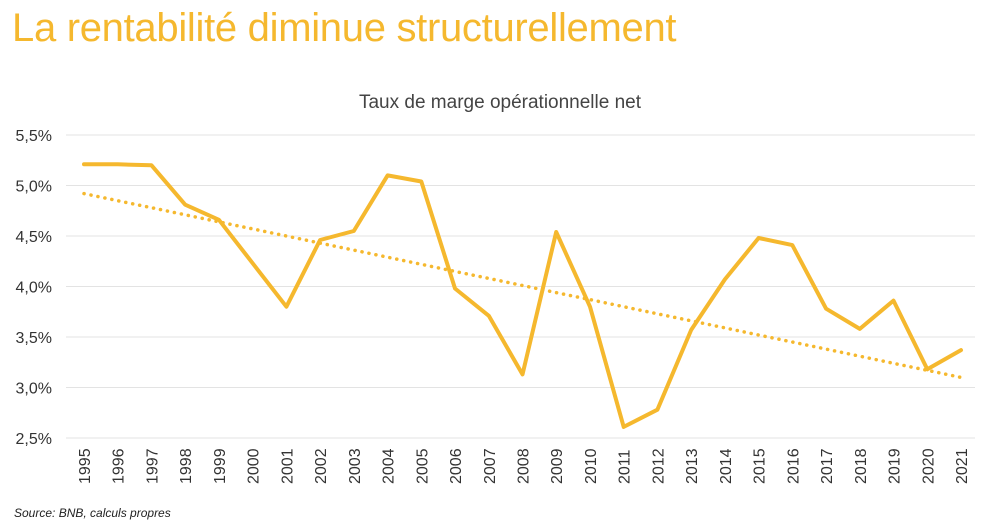 Image resolution: width=1000 pixels, height=524 pixels. What do you see at coordinates (287, 466) in the screenshot?
I see `x-tick-label: 2001` at bounding box center [287, 466].